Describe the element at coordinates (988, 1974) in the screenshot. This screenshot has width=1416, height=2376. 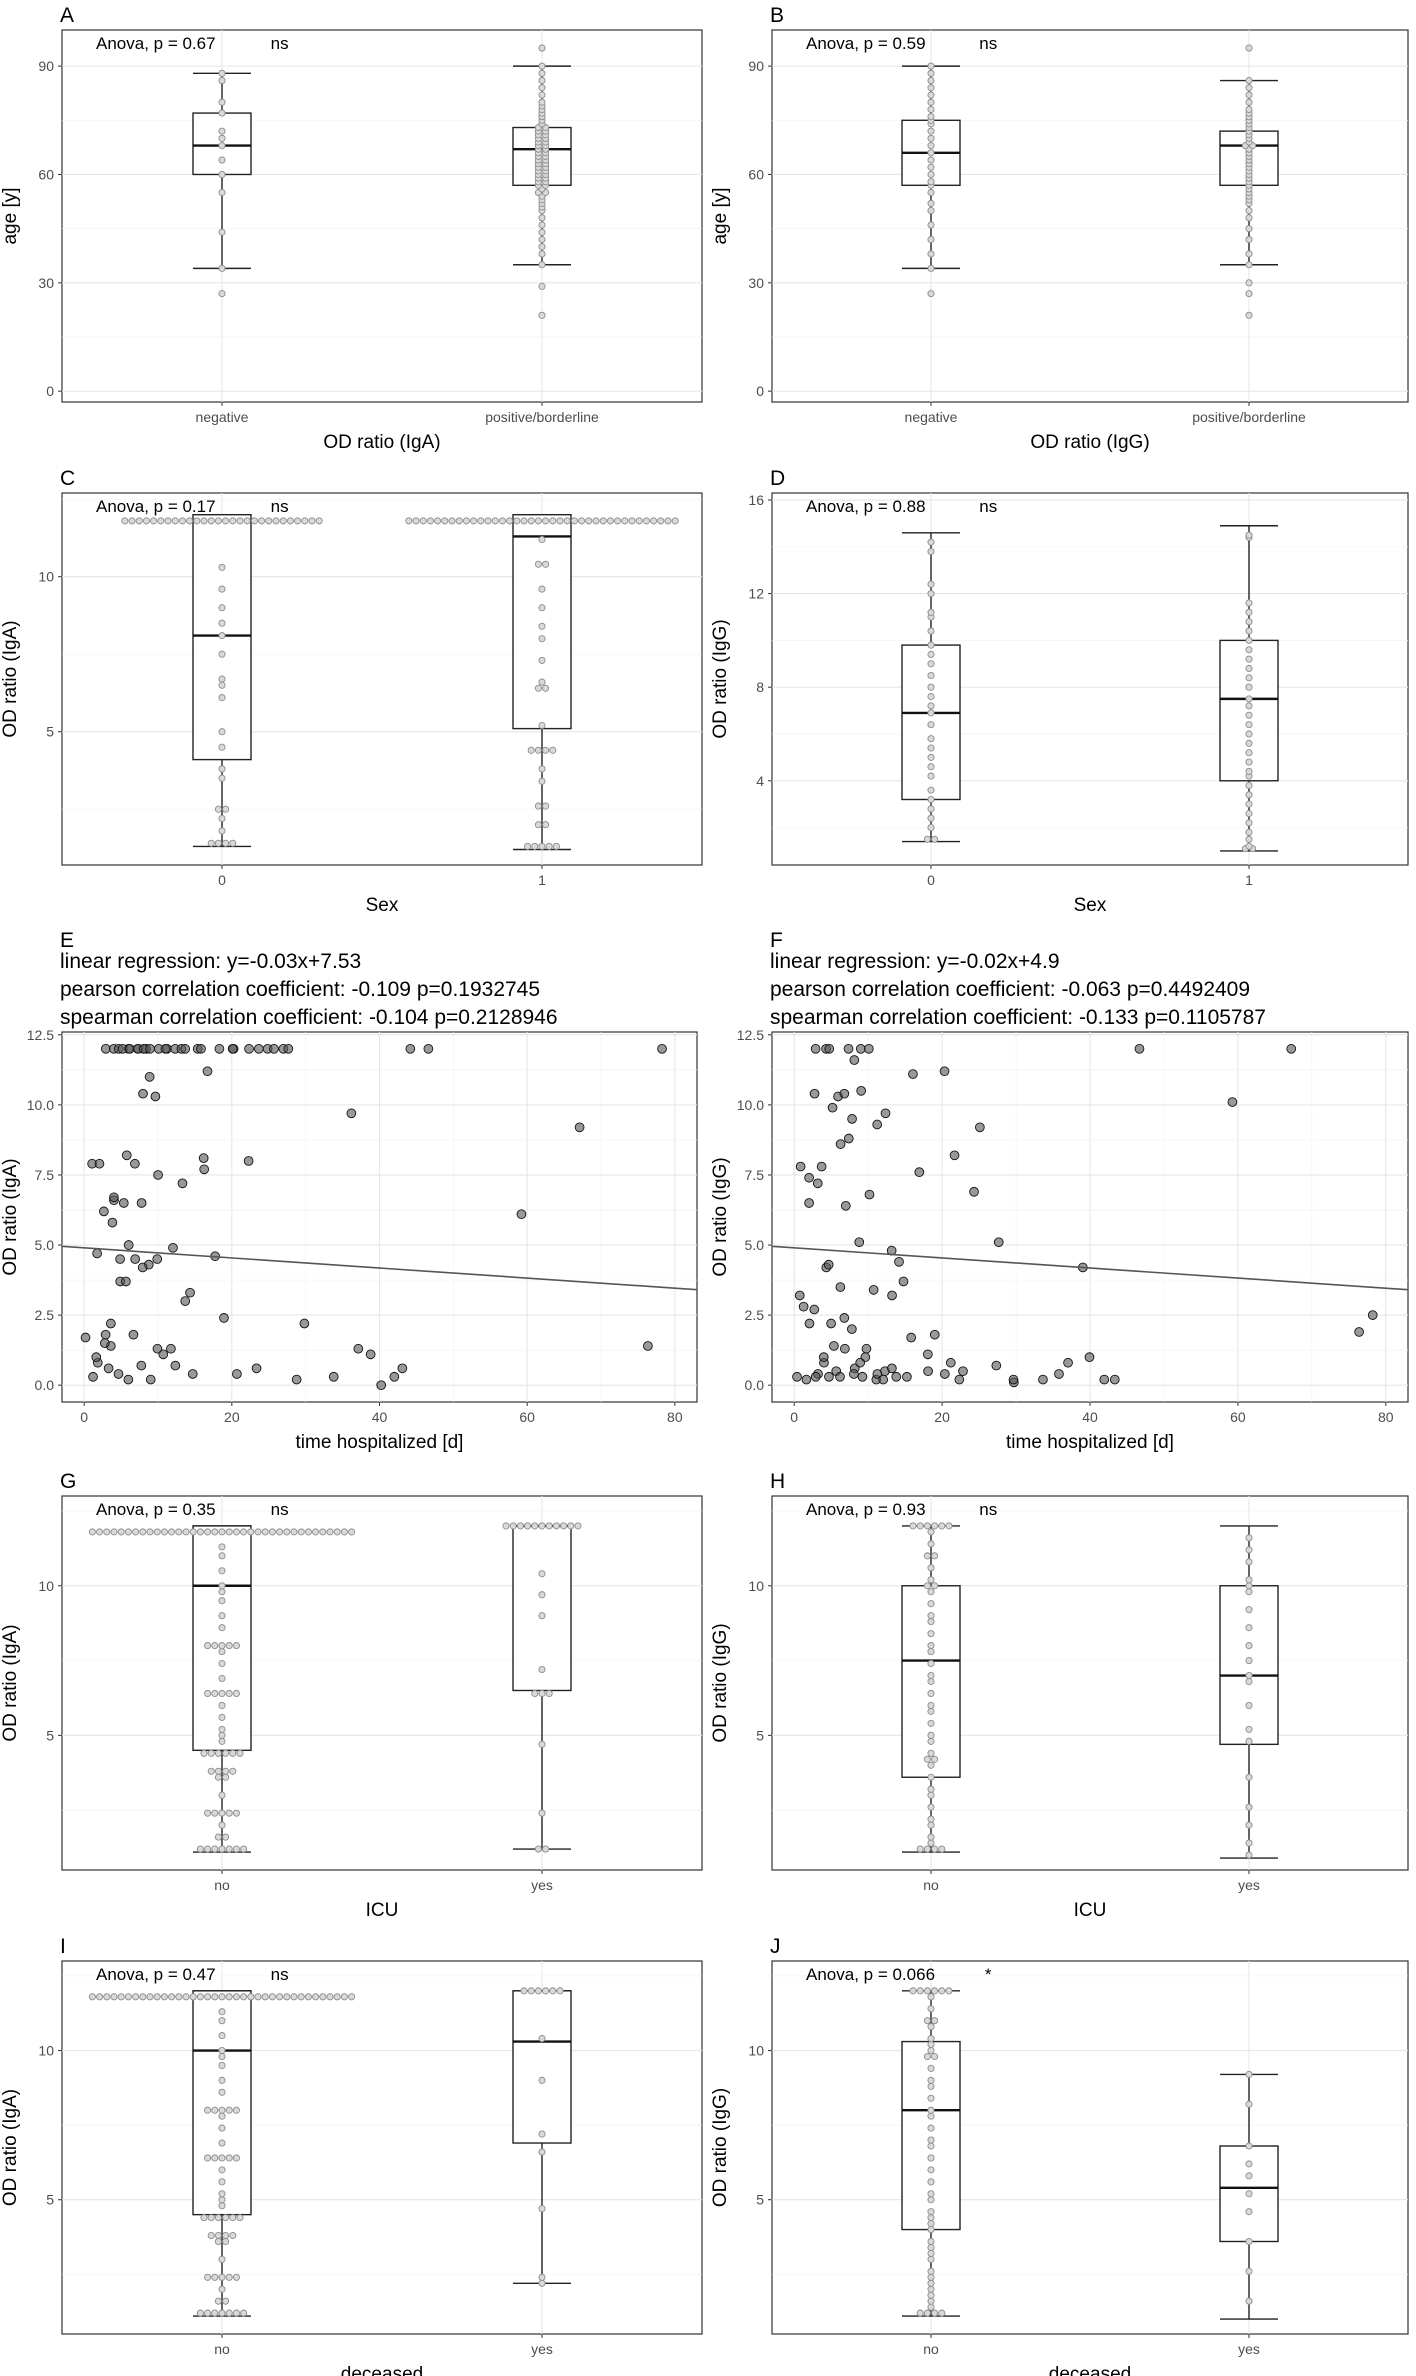
I see `significance-label: *` at that location.